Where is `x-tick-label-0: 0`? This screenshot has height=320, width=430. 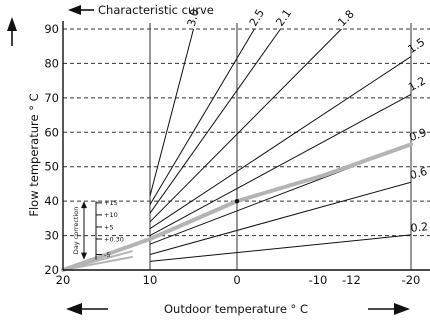
x-tick-label-0: 0 is located at coordinates (236, 280).